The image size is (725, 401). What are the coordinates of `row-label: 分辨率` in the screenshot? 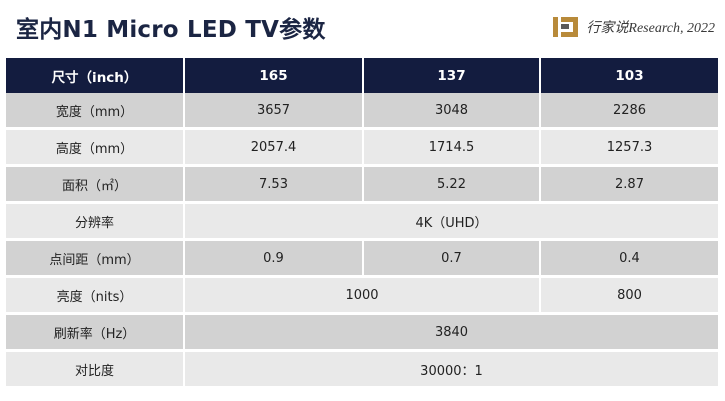 It's located at (95, 221).